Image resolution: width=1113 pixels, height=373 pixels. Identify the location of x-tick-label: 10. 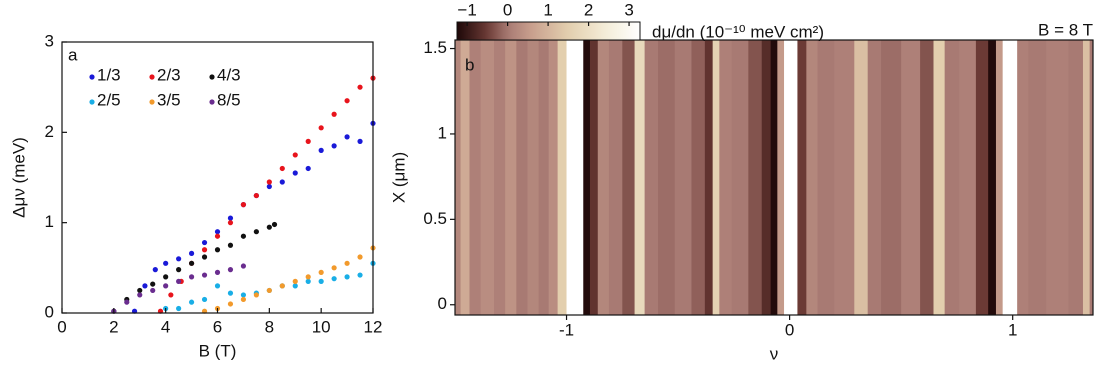
(321, 326).